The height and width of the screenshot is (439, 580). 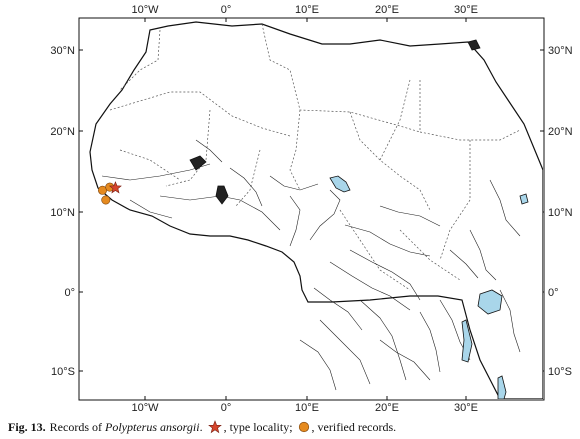 I want to click on lon-label-bottom: 10°W, so click(x=145, y=407).